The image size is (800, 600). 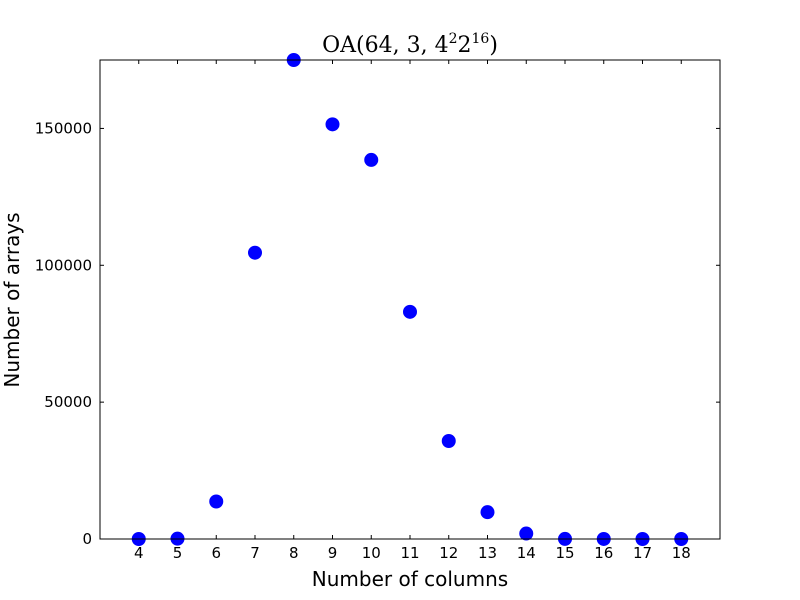 I want to click on x-tick-label: 6, so click(x=216, y=553).